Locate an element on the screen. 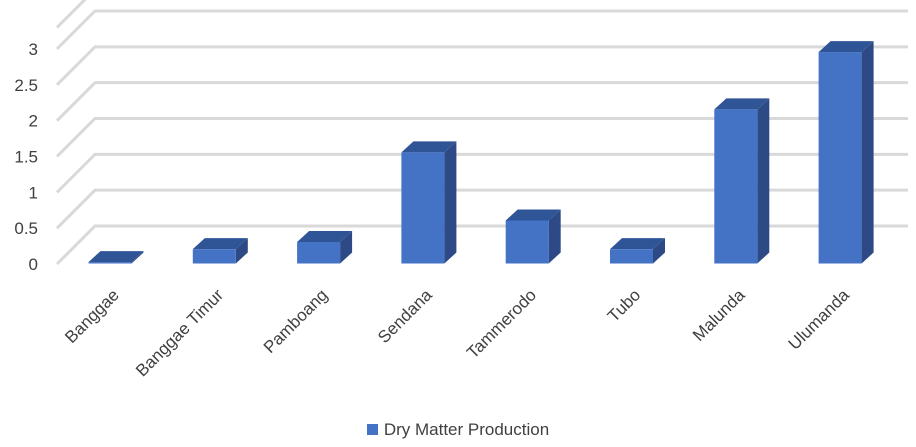  y-tick-label: 2 is located at coordinates (33, 121).